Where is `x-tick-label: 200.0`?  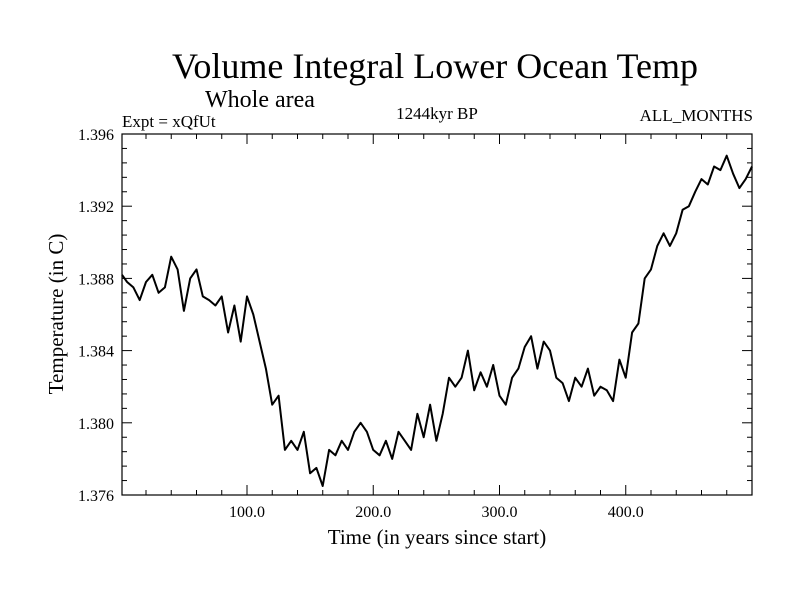 x-tick-label: 200.0 is located at coordinates (373, 512).